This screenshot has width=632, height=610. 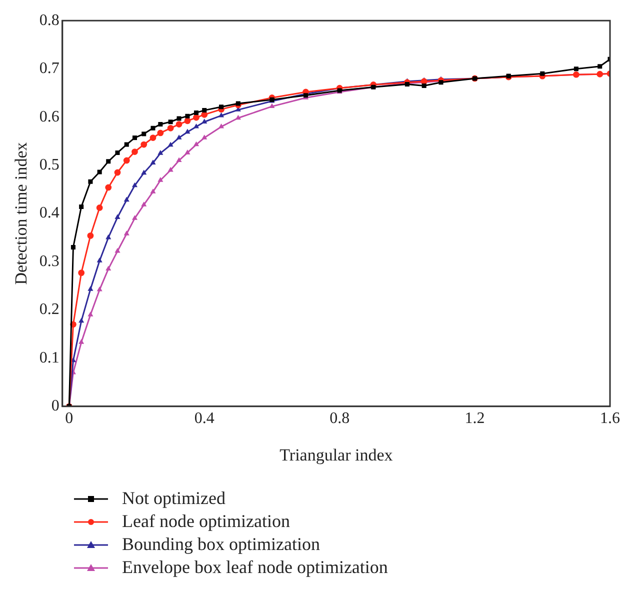 I want to click on x-tick-label: 0, so click(x=69, y=419).